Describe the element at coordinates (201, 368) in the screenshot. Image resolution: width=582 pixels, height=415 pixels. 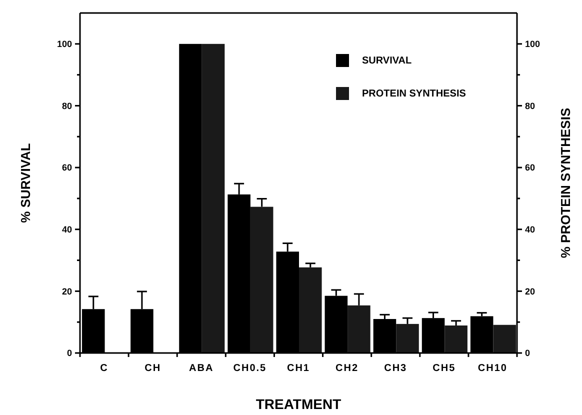
I see `x-tick-label: ABA` at that location.